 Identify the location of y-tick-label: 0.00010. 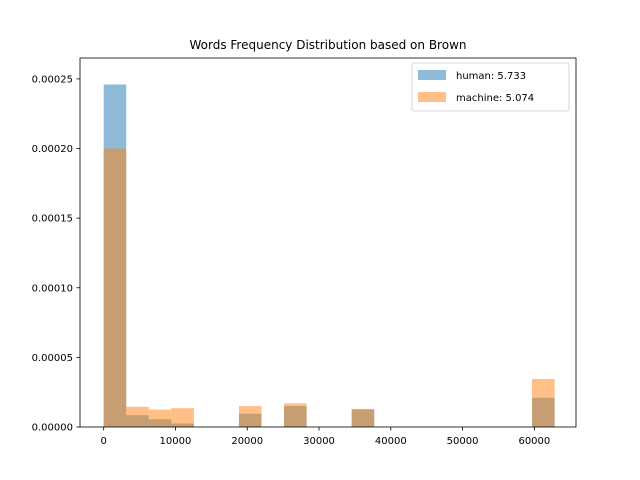
(52, 288).